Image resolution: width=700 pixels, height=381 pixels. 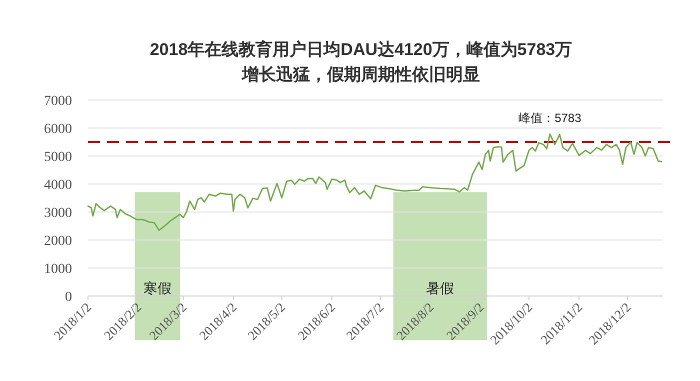 I want to click on y-tick-label: 6000, so click(x=58, y=129).